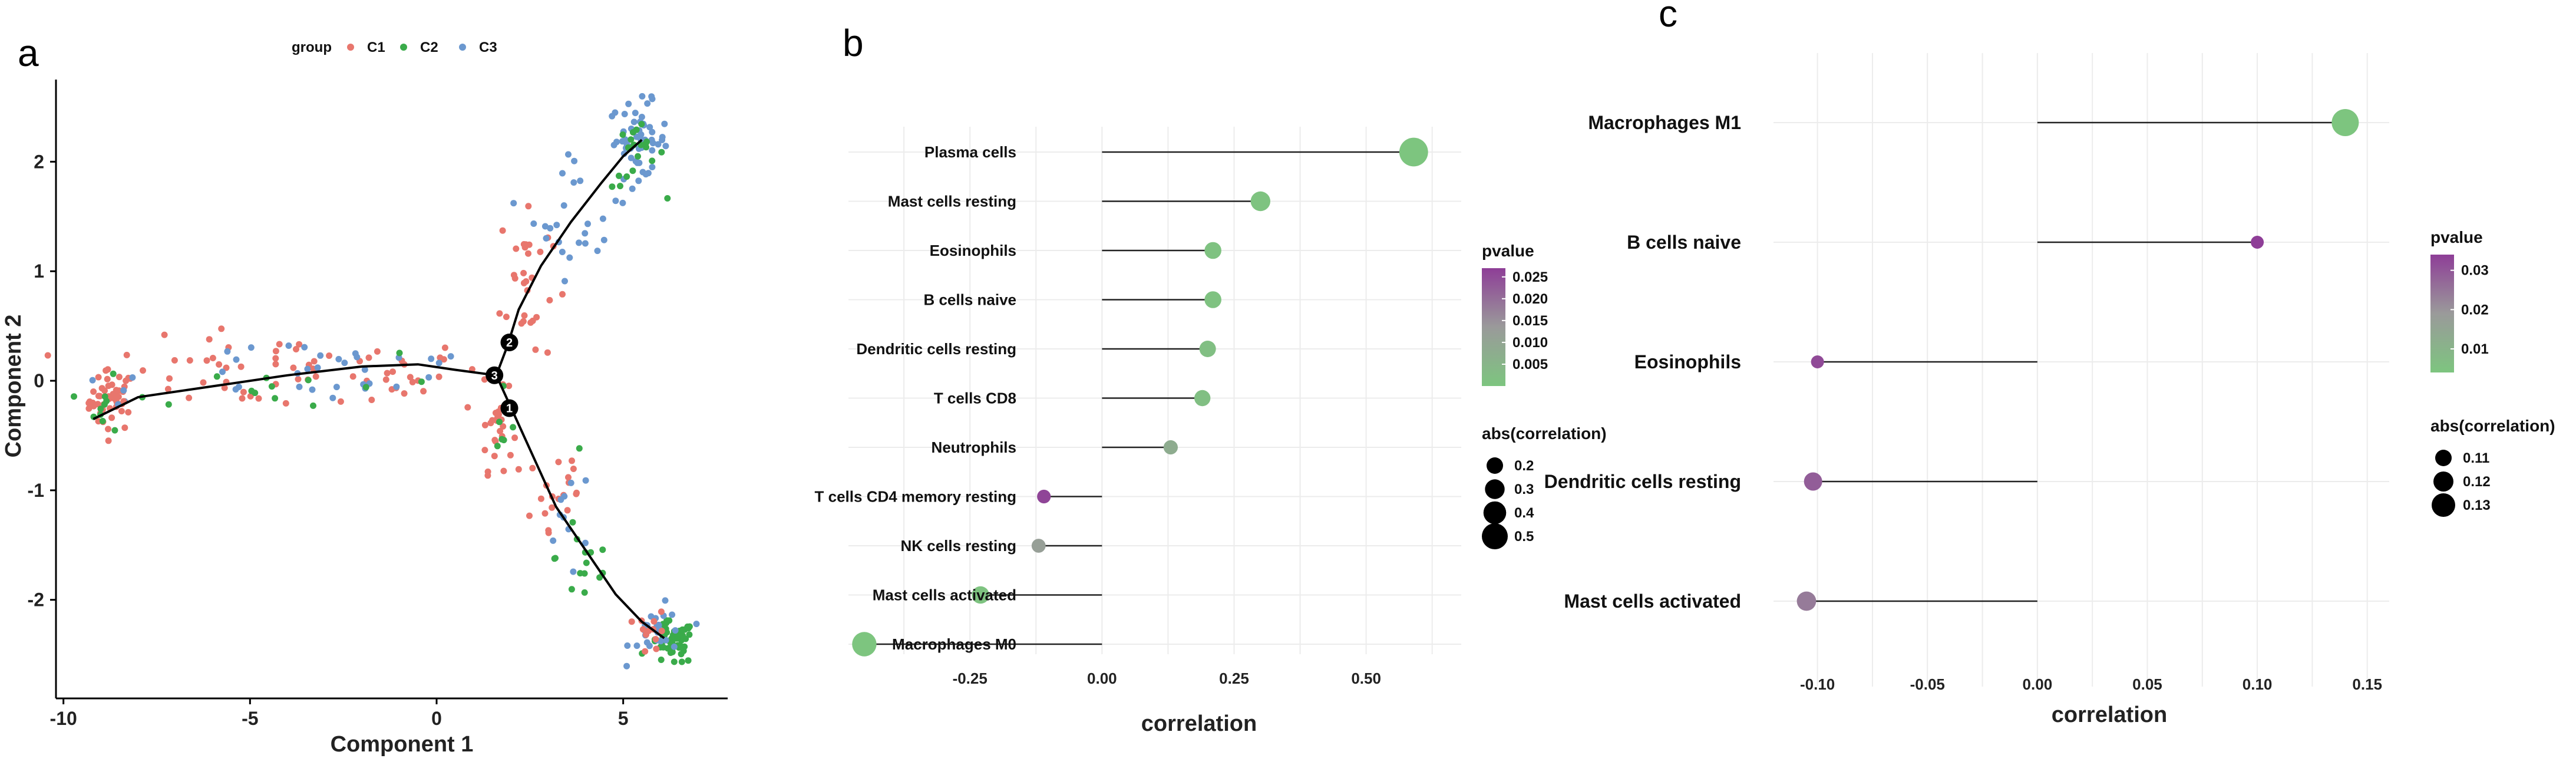  Describe the element at coordinates (2475, 349) in the screenshot. I see `c-legend-pvalue-label: 0.01` at that location.